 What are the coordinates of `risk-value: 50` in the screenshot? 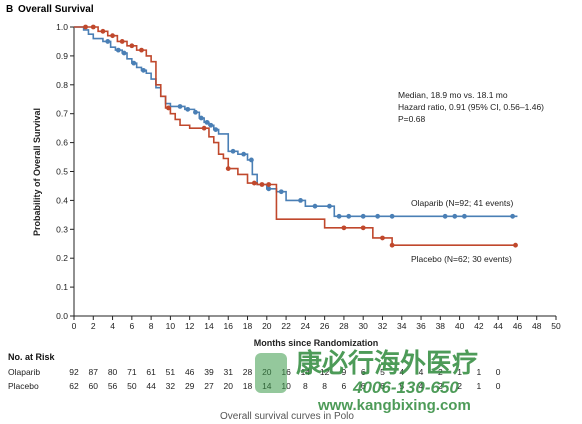 It's located at (132, 386).